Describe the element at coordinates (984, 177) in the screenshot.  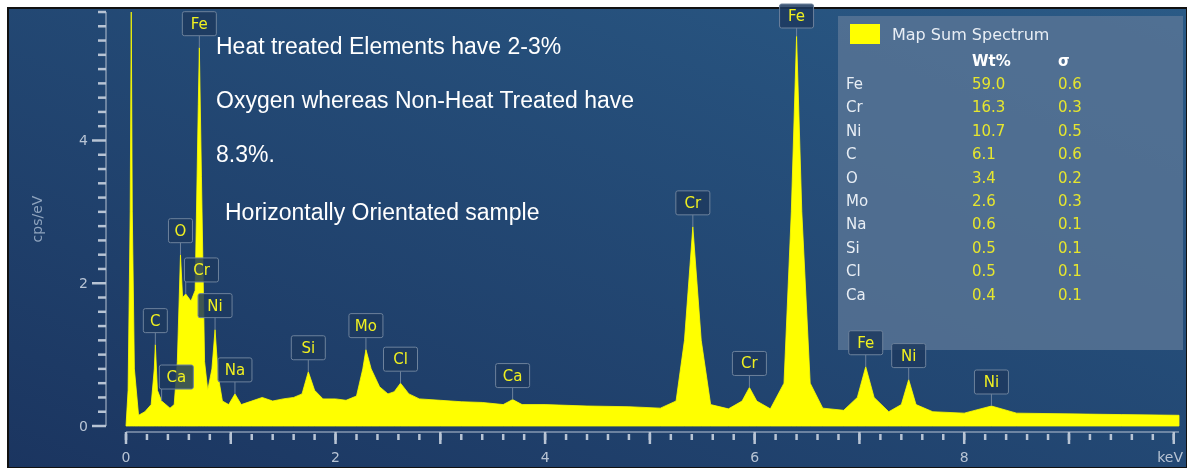
I see `annotation: 3.4` at that location.